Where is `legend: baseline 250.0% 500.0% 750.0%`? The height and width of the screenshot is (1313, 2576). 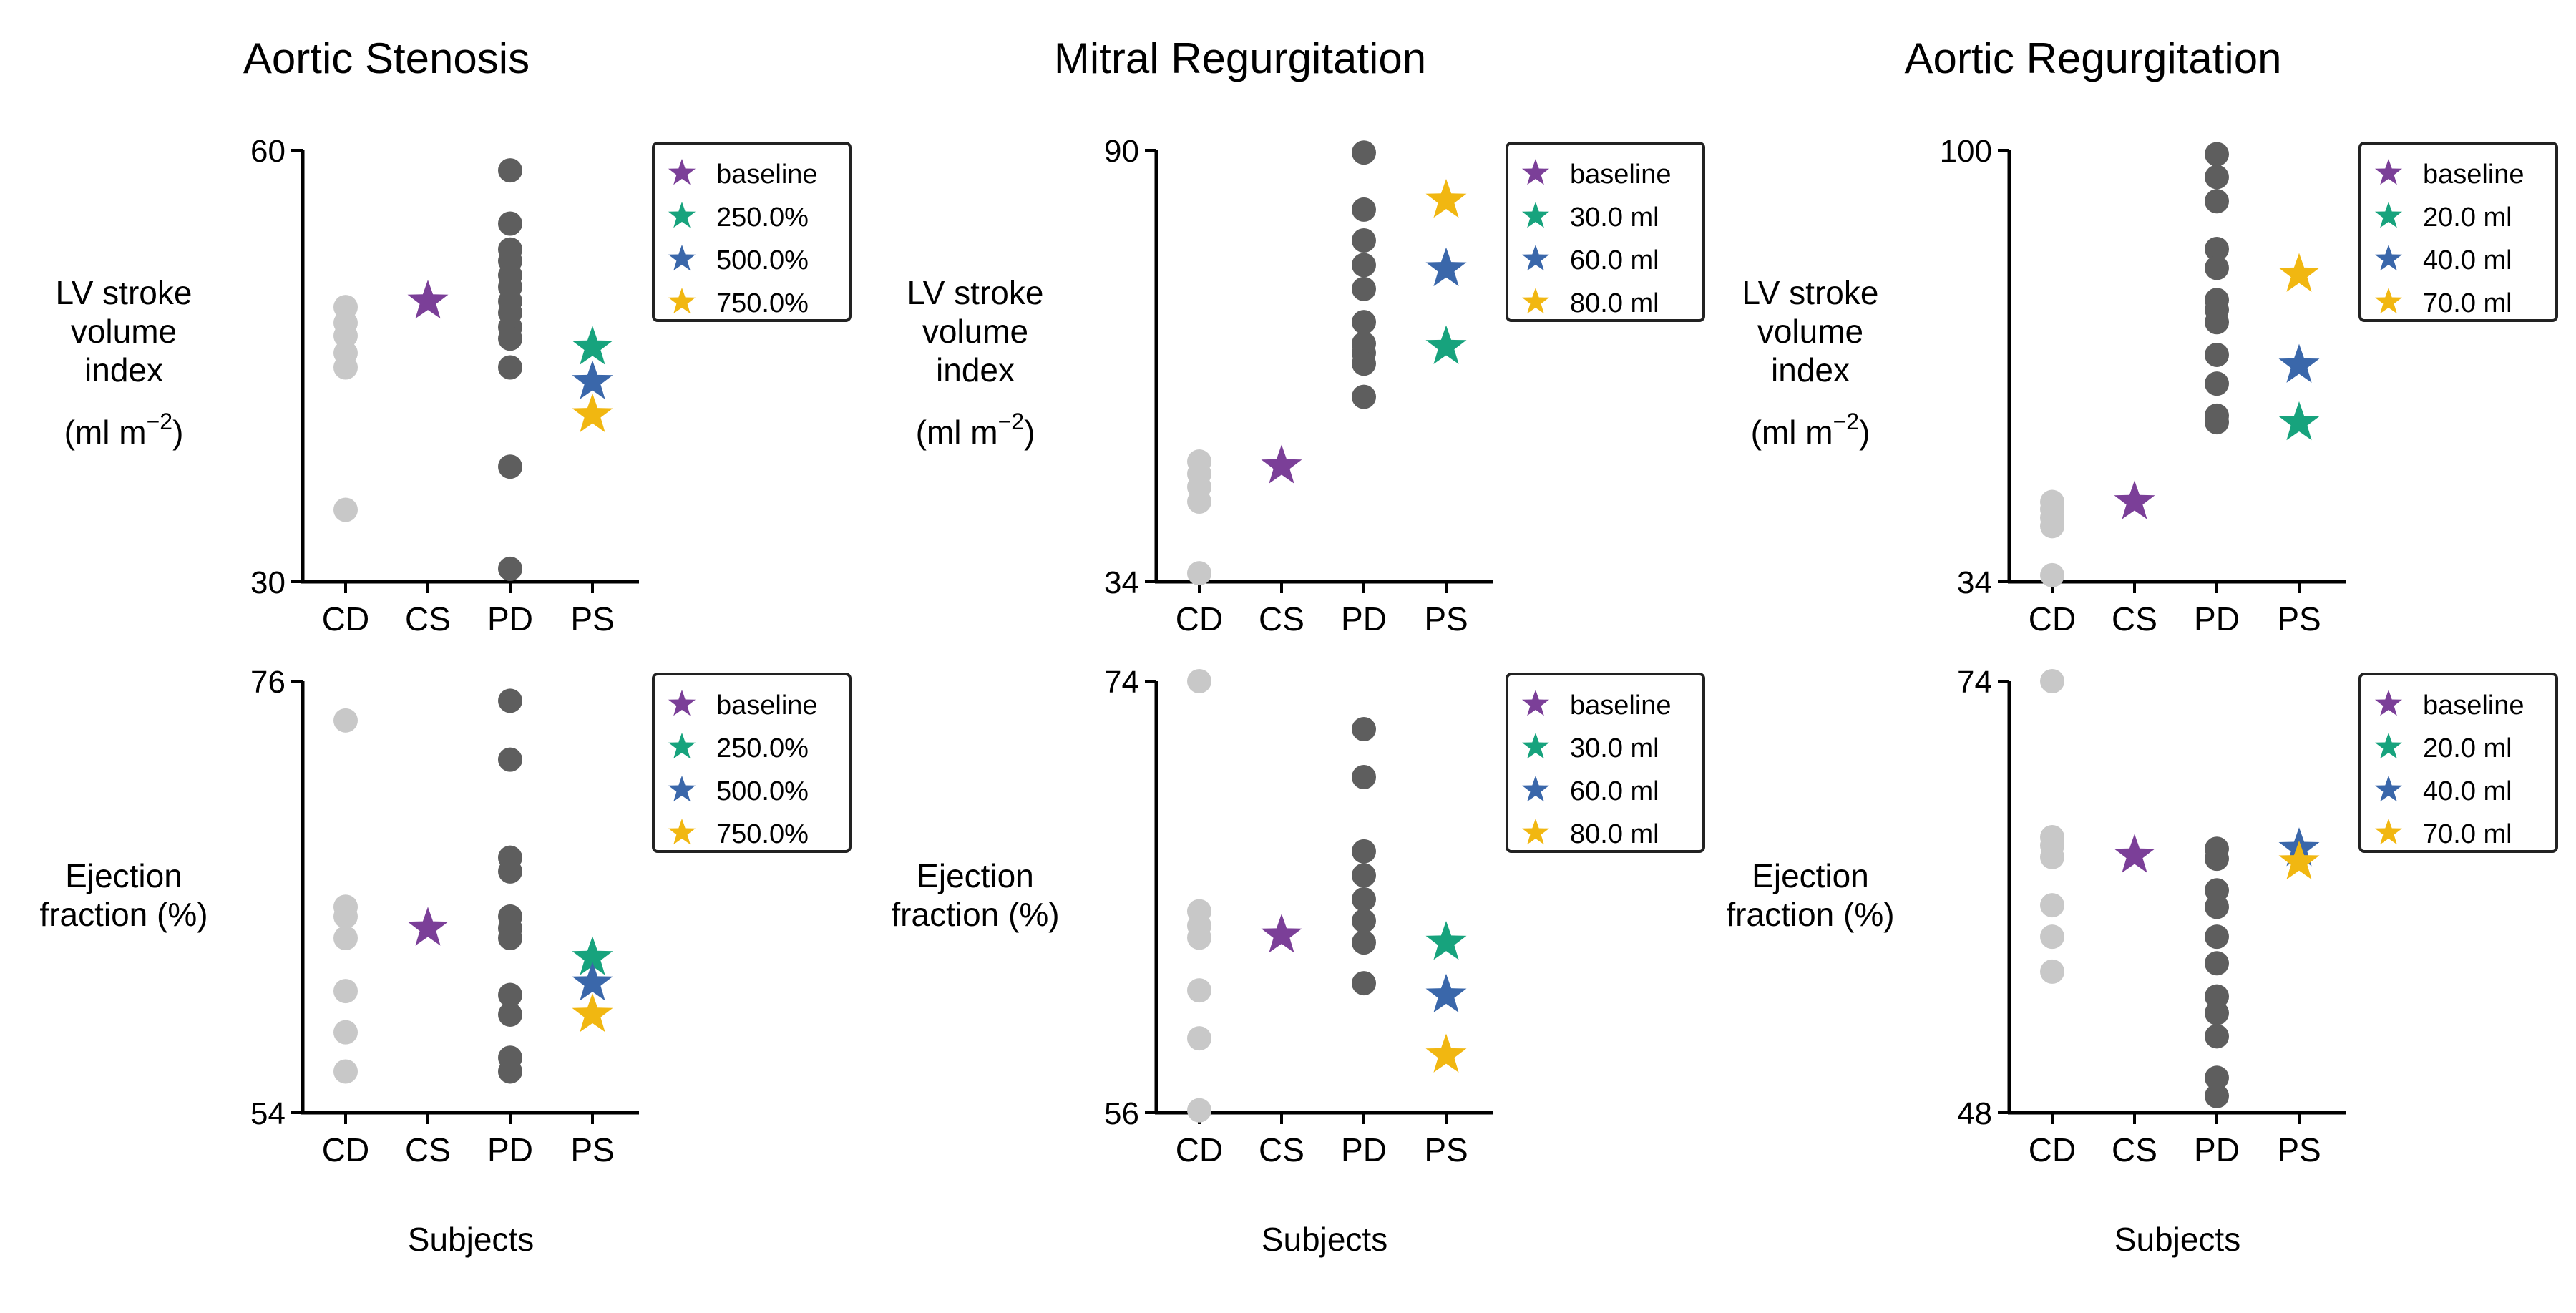
legend: baseline 250.0% 500.0% 750.0% is located at coordinates (752, 763).